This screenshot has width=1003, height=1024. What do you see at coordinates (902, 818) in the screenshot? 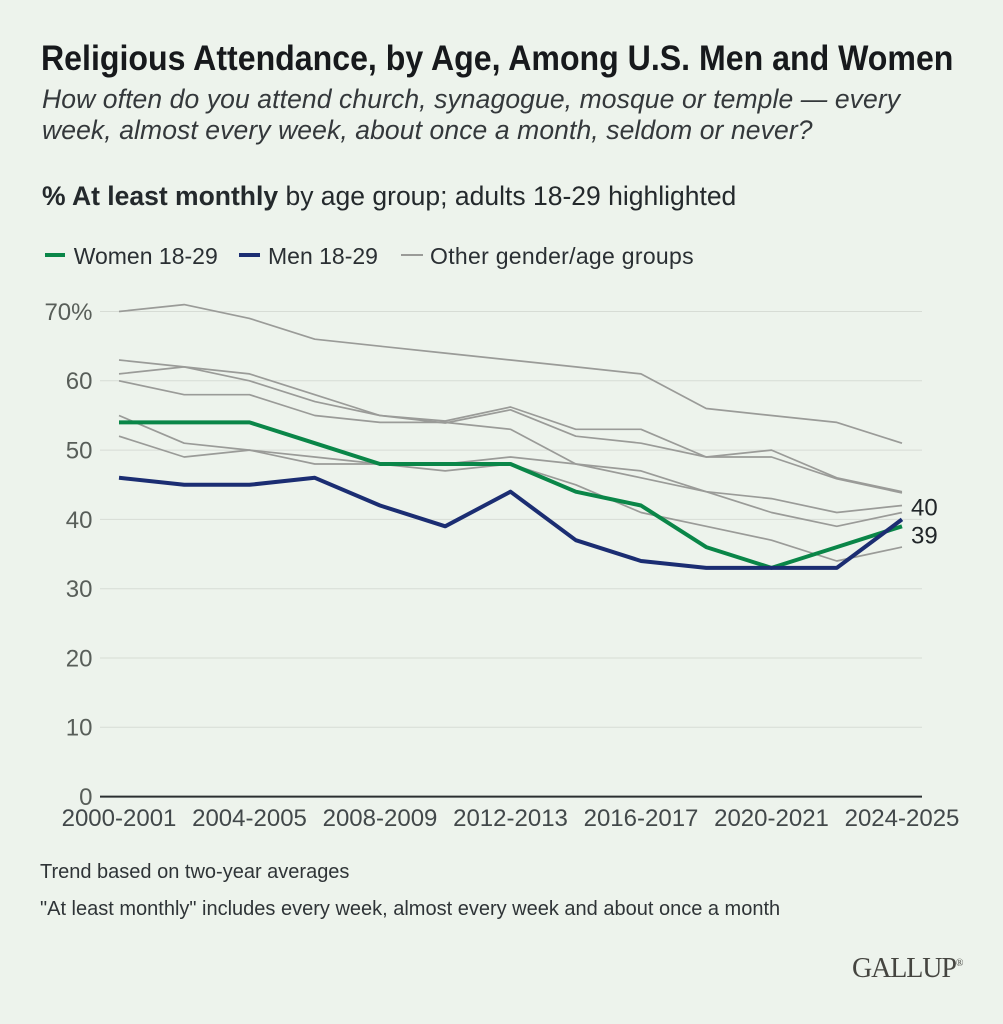
I see `svg-text: 2024-2025` at bounding box center [902, 818].